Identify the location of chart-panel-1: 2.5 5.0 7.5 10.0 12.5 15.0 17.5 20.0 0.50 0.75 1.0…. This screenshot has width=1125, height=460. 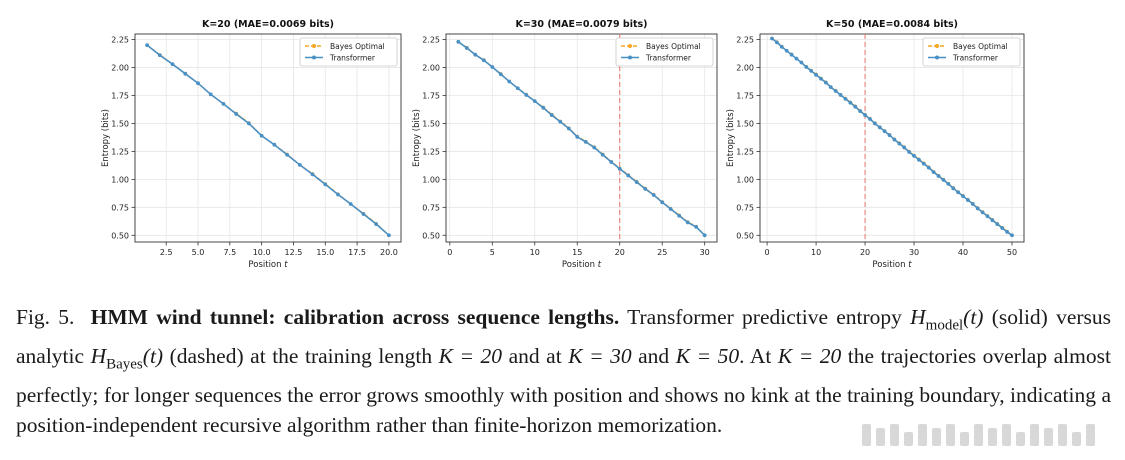
(251, 144).